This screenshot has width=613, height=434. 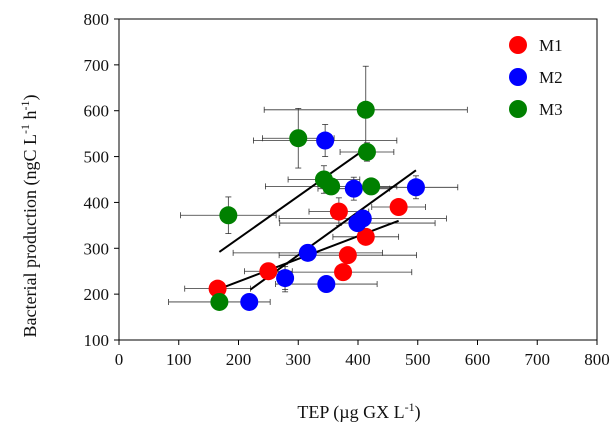 I want to click on x-tick-label: 200, so click(x=239, y=359).